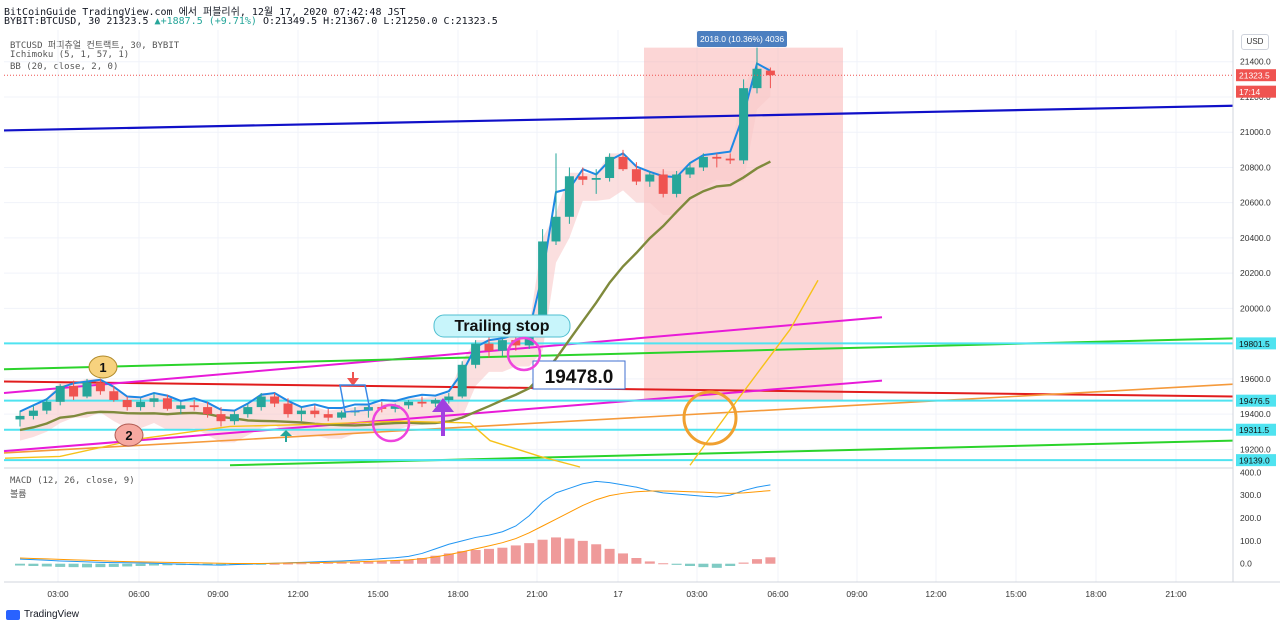  I want to click on time-tick-7: 17, so click(618, 594).